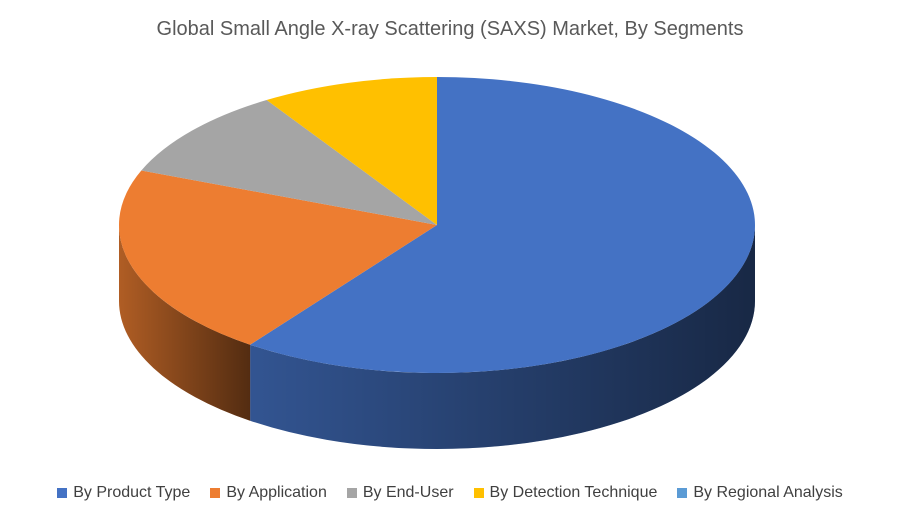 The height and width of the screenshot is (525, 900). I want to click on legend-item-by-product-type: By Product Type, so click(123, 493).